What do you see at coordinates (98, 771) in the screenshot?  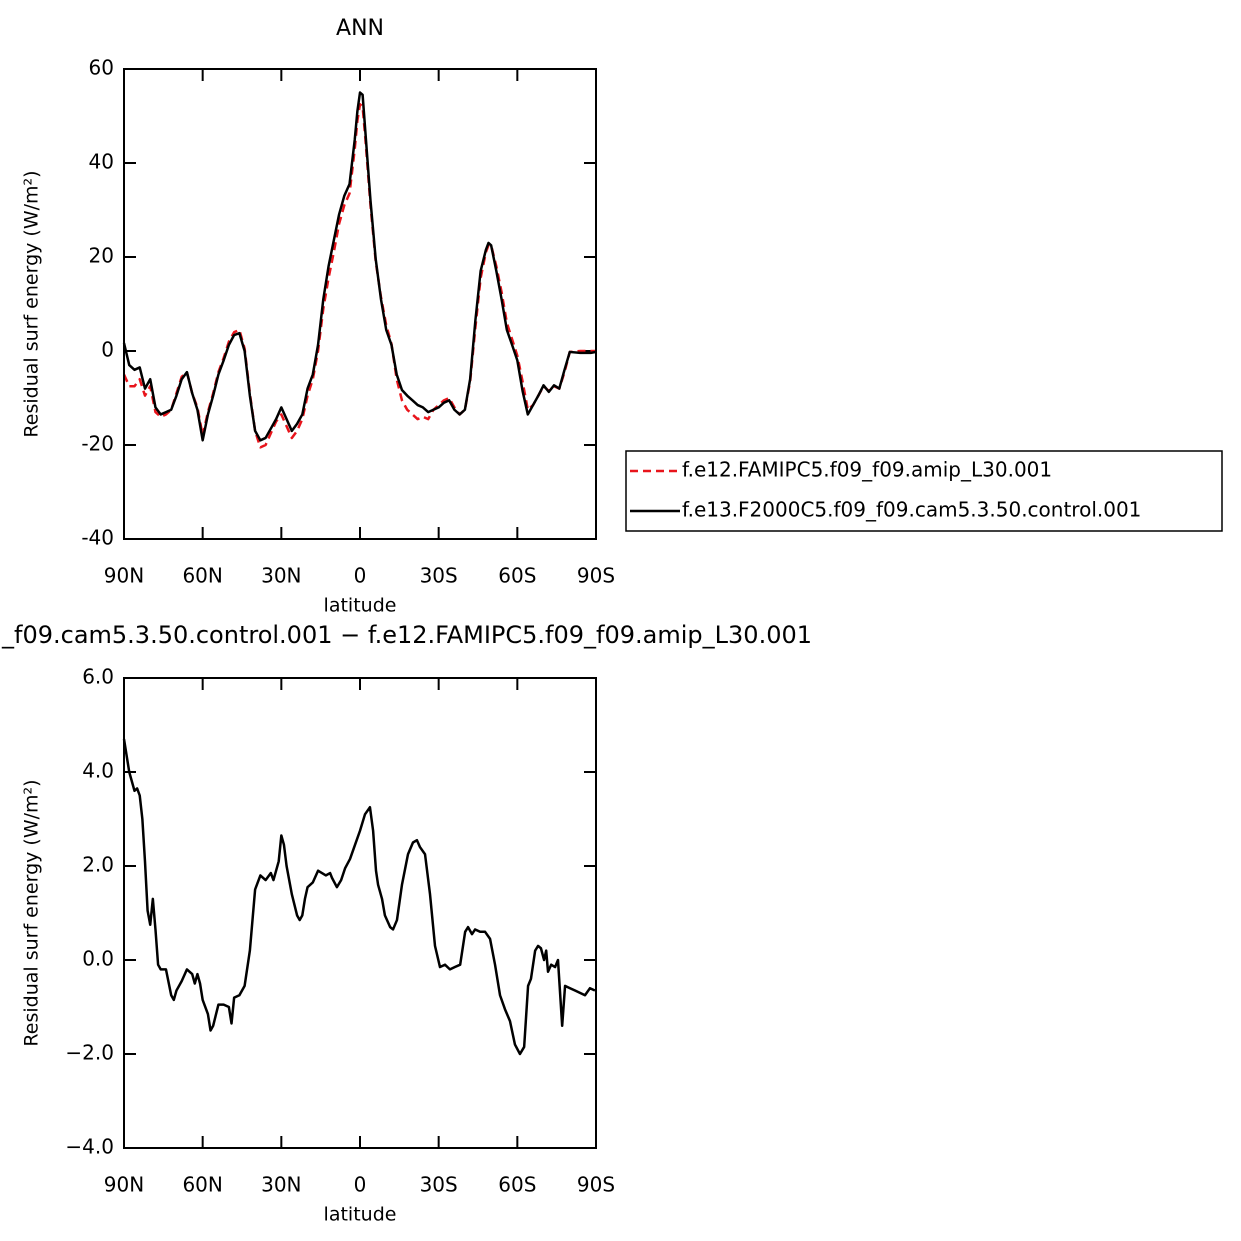 I see `y-tick-label: 4.0` at bounding box center [98, 771].